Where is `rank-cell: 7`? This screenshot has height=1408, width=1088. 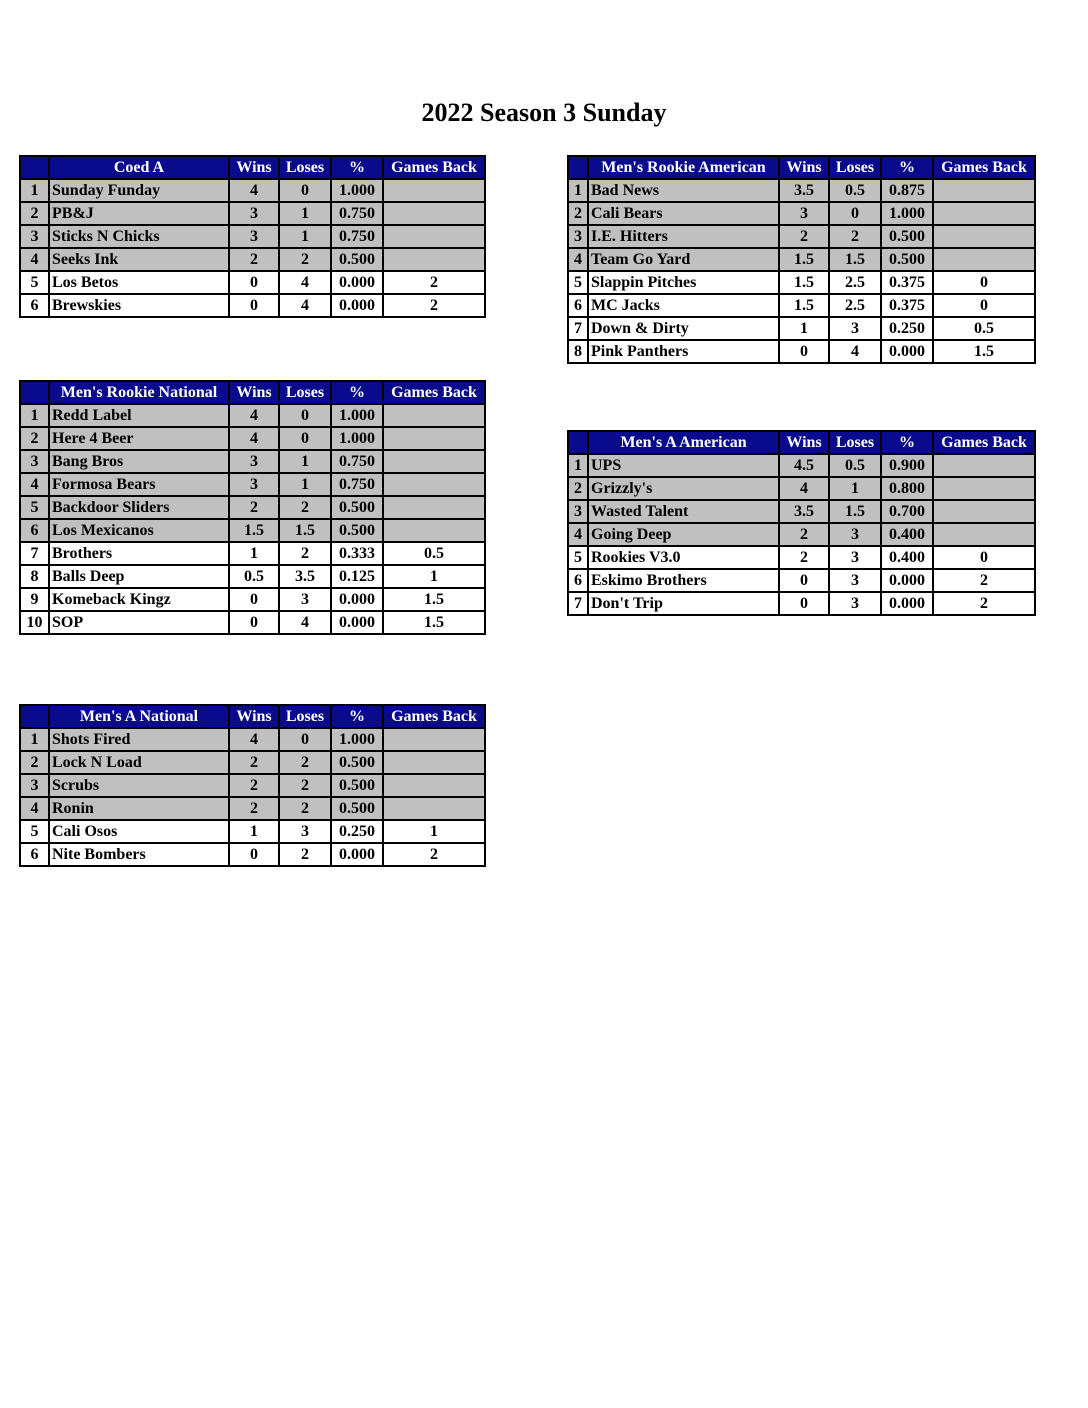
rank-cell: 7 is located at coordinates (578, 603).